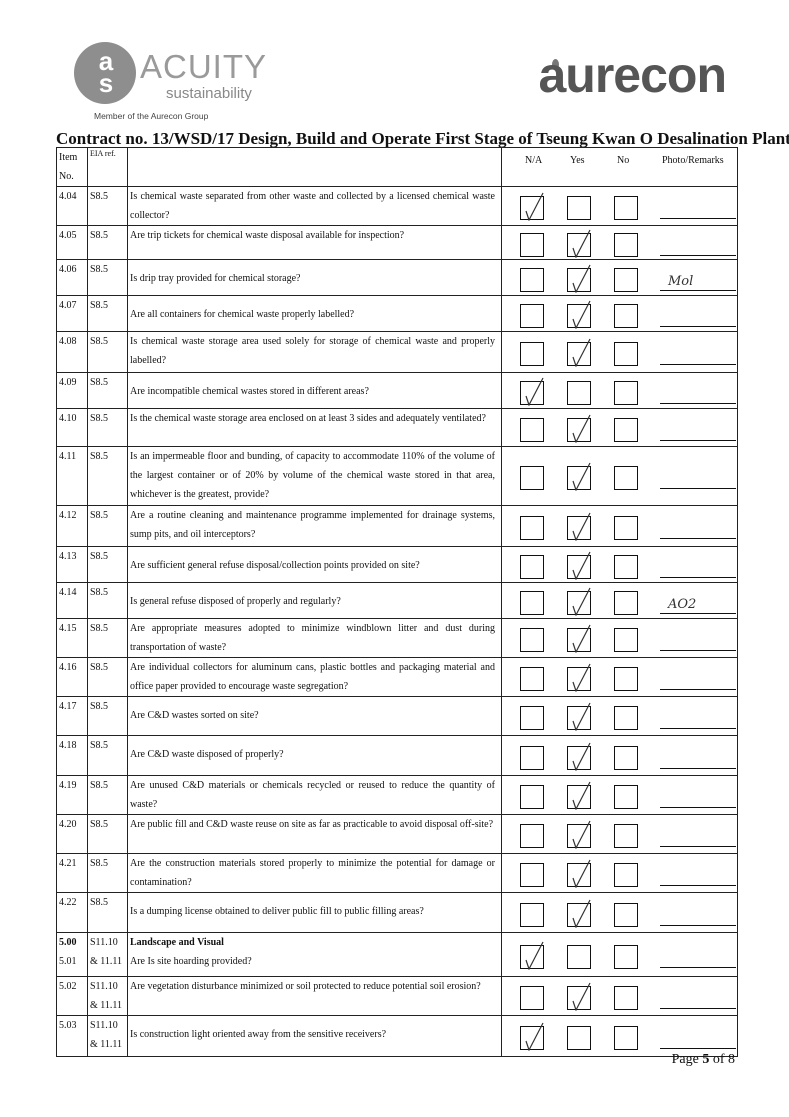 The height and width of the screenshot is (1117, 789). What do you see at coordinates (68, 961) in the screenshot?
I see `item-number-sub: 5.01` at bounding box center [68, 961].